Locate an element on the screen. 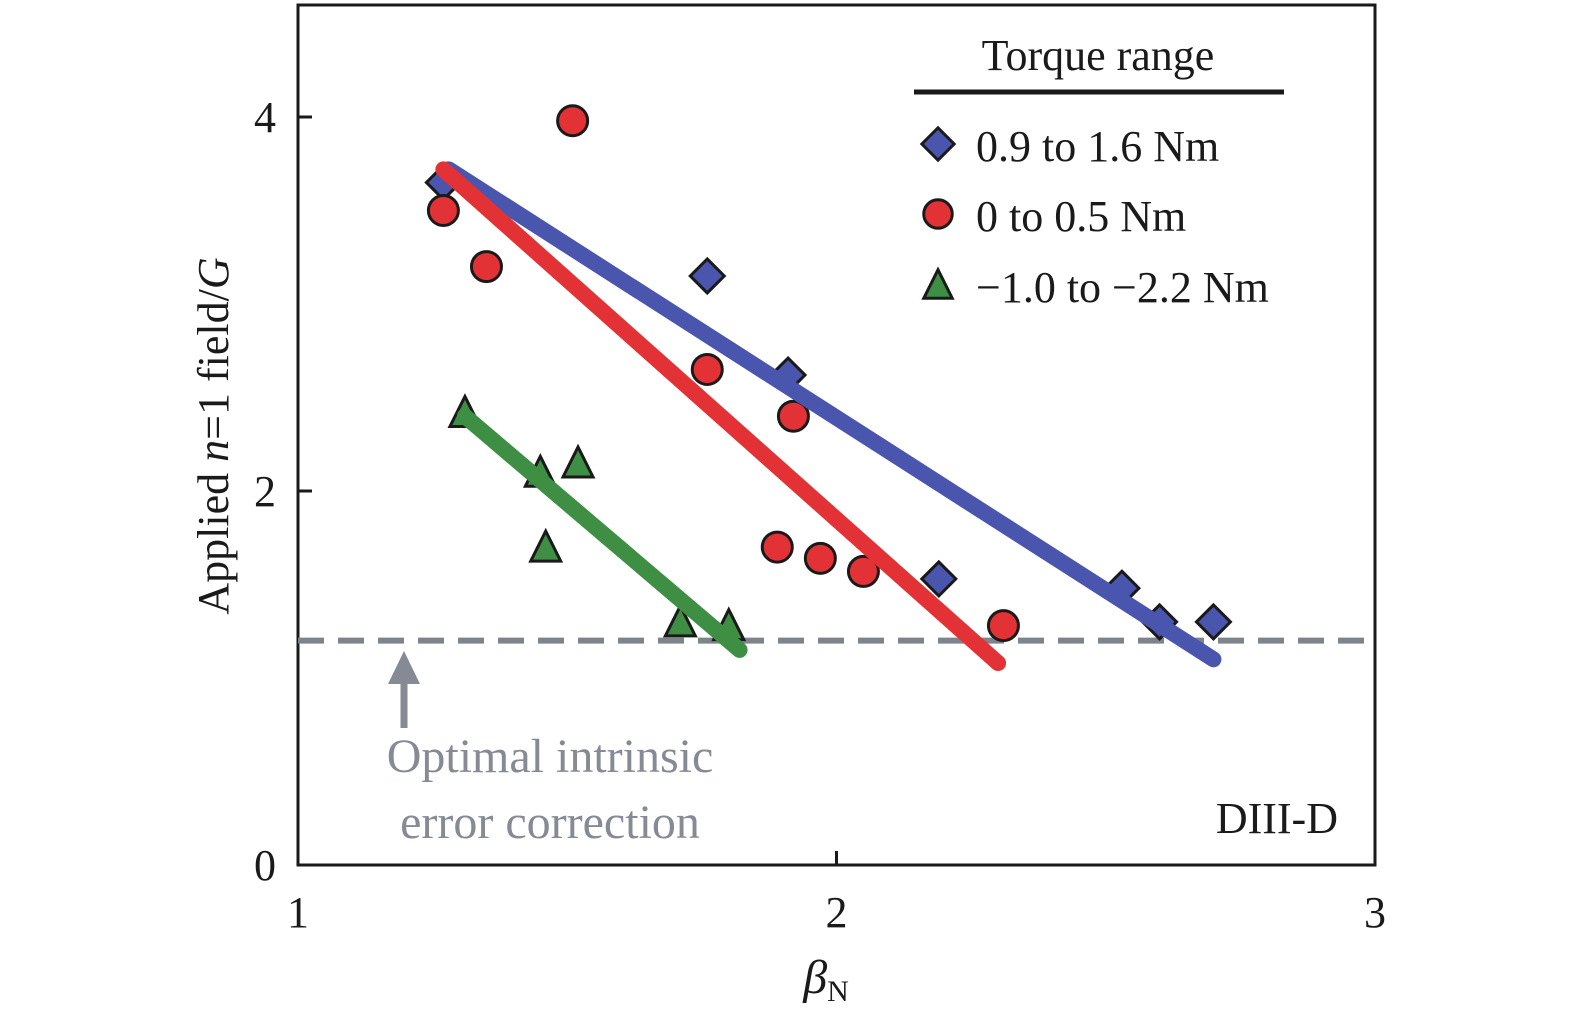  optimal-correction-annotation: Optimal intrinsic error correction is located at coordinates (550, 750).